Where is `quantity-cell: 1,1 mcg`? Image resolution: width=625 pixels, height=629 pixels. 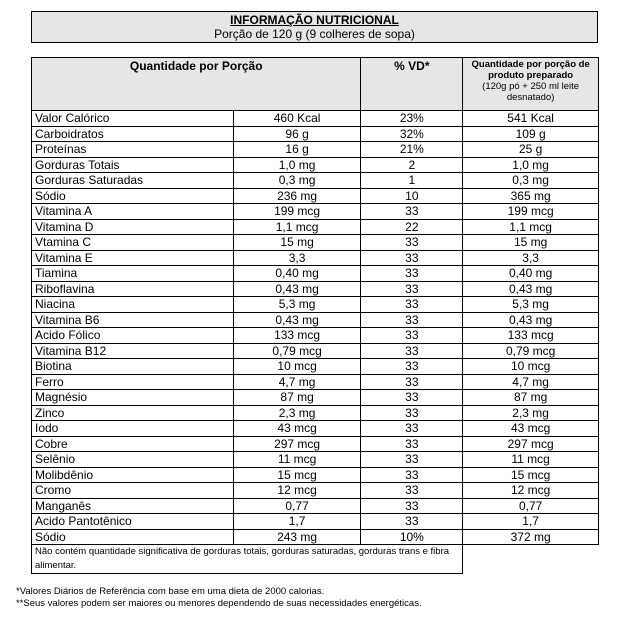 quantity-cell: 1,1 mcg is located at coordinates (297, 226).